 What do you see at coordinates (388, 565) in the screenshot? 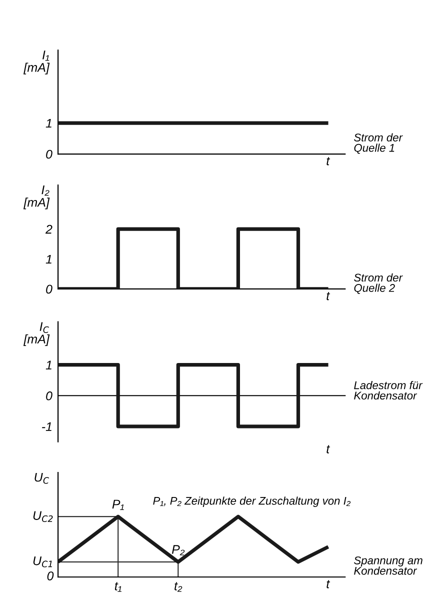
I see `text: Spannung am Kondensator` at bounding box center [388, 565].